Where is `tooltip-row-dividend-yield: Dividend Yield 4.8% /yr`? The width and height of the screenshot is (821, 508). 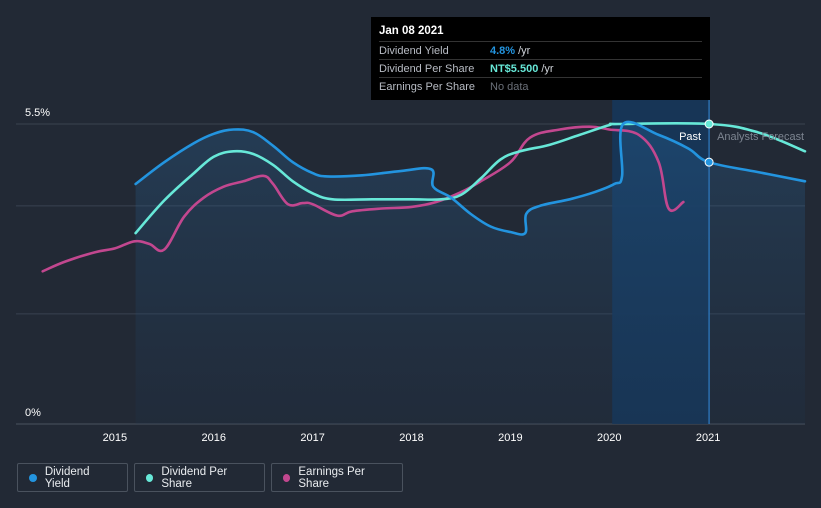
tooltip-row-dividend-yield: Dividend Yield 4.8% /yr is located at coordinates (540, 50).